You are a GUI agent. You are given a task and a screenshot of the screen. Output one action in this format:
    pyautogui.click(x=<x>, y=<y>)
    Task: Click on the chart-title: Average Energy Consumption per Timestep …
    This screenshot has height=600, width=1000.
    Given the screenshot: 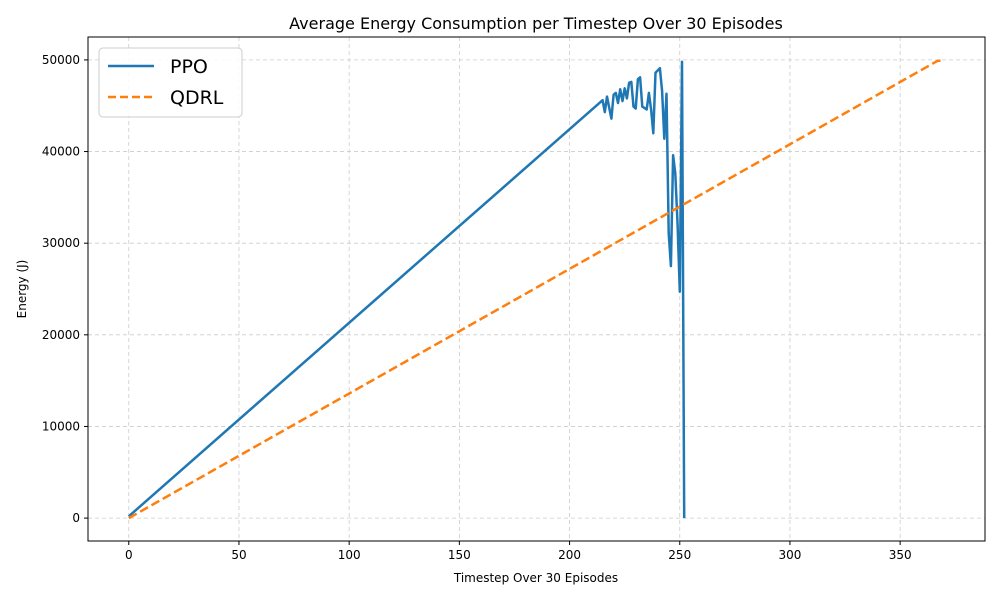 What is the action you would take?
    pyautogui.click(x=536, y=23)
    